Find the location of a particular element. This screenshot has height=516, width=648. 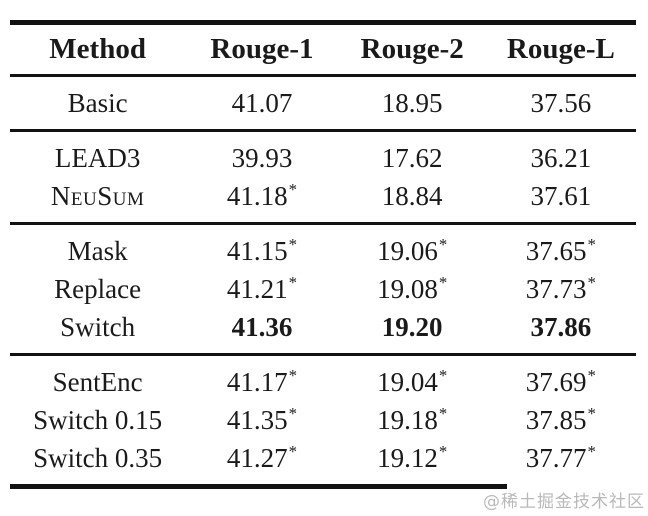

table-row: SentEnc 41.17* 19.04* 37.69* is located at coordinates (323, 382).